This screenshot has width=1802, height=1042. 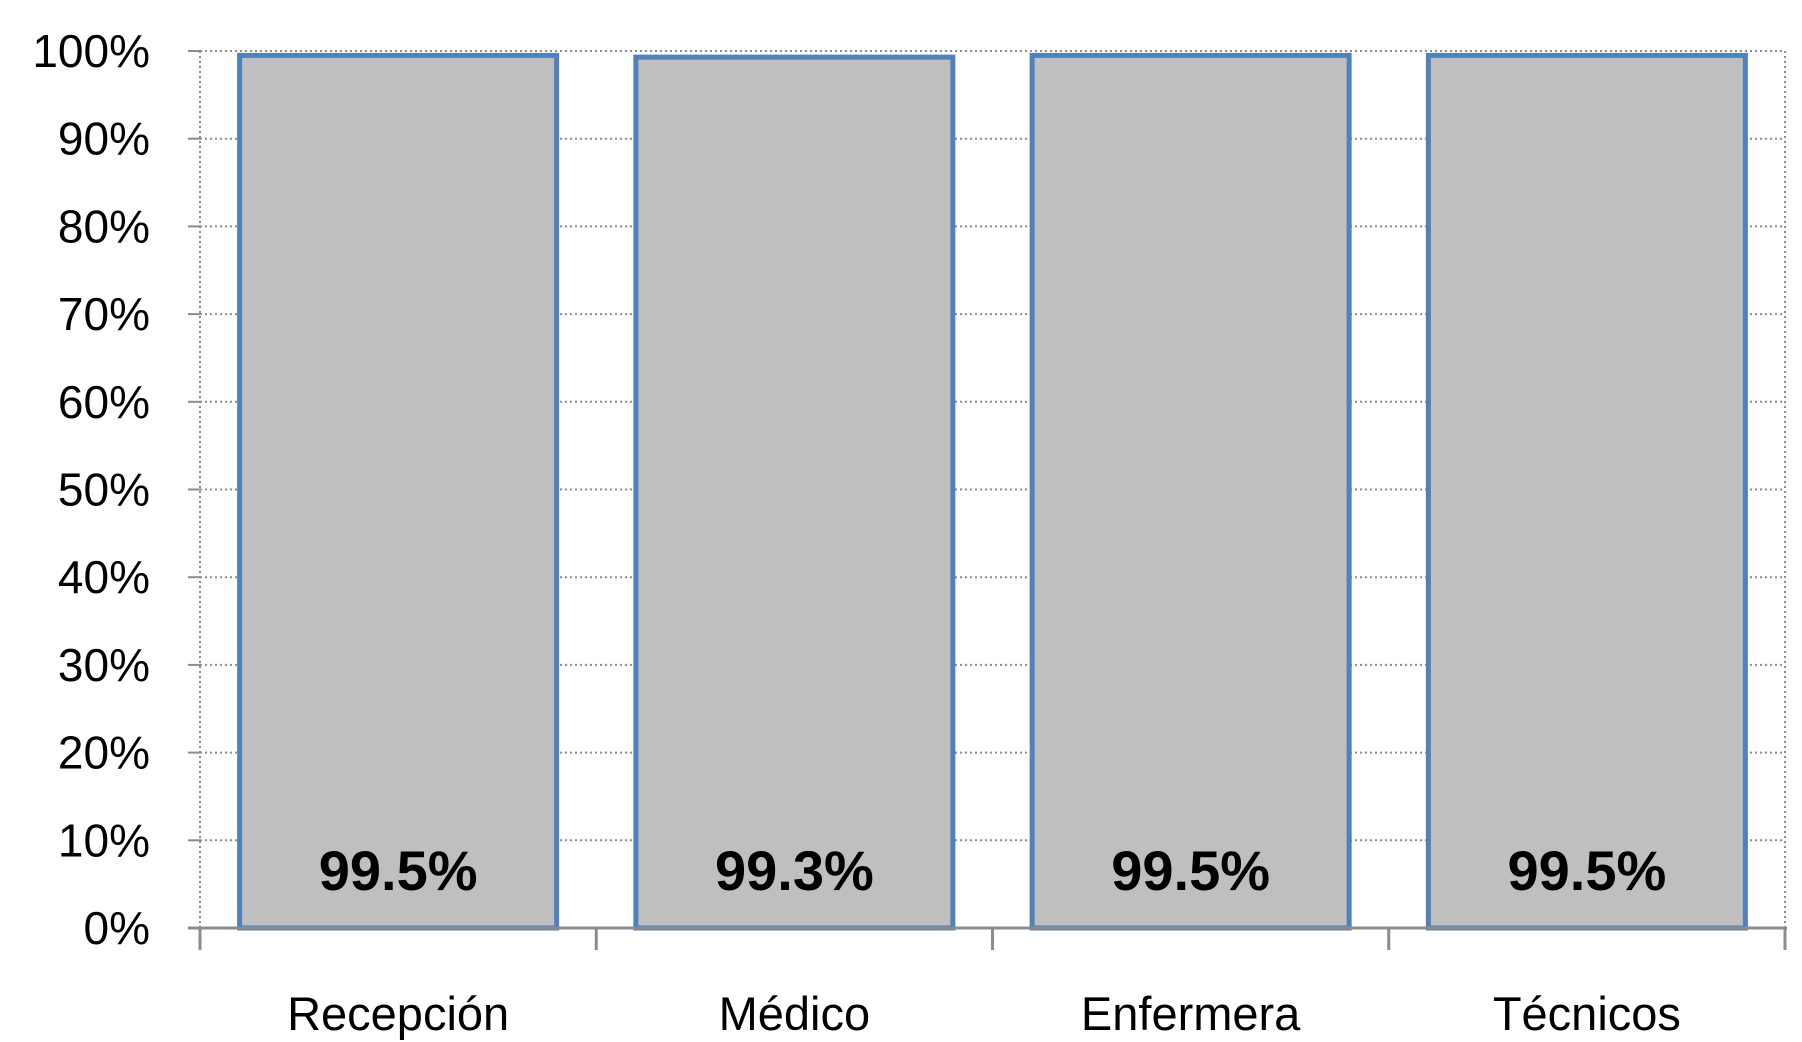 What do you see at coordinates (104, 226) in the screenshot?
I see `y-tick-label: 80%` at bounding box center [104, 226].